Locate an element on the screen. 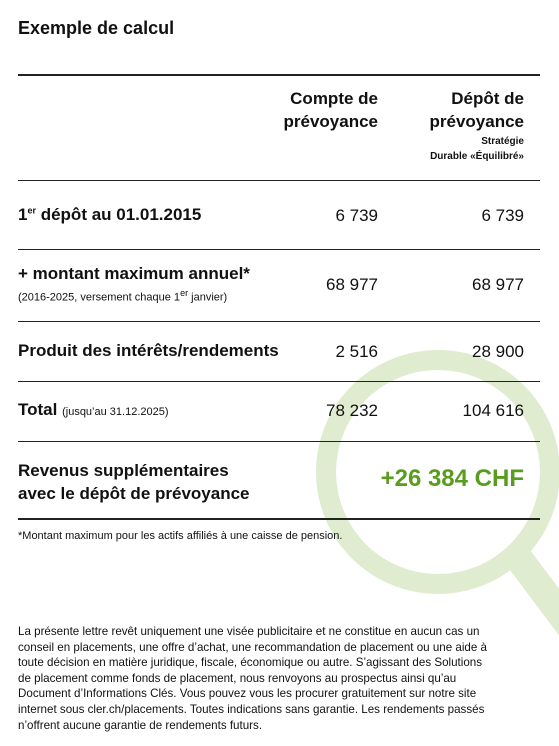 The height and width of the screenshot is (746, 559). row-label: 1er dépôt au 01.01.2015 is located at coordinates (109, 215).